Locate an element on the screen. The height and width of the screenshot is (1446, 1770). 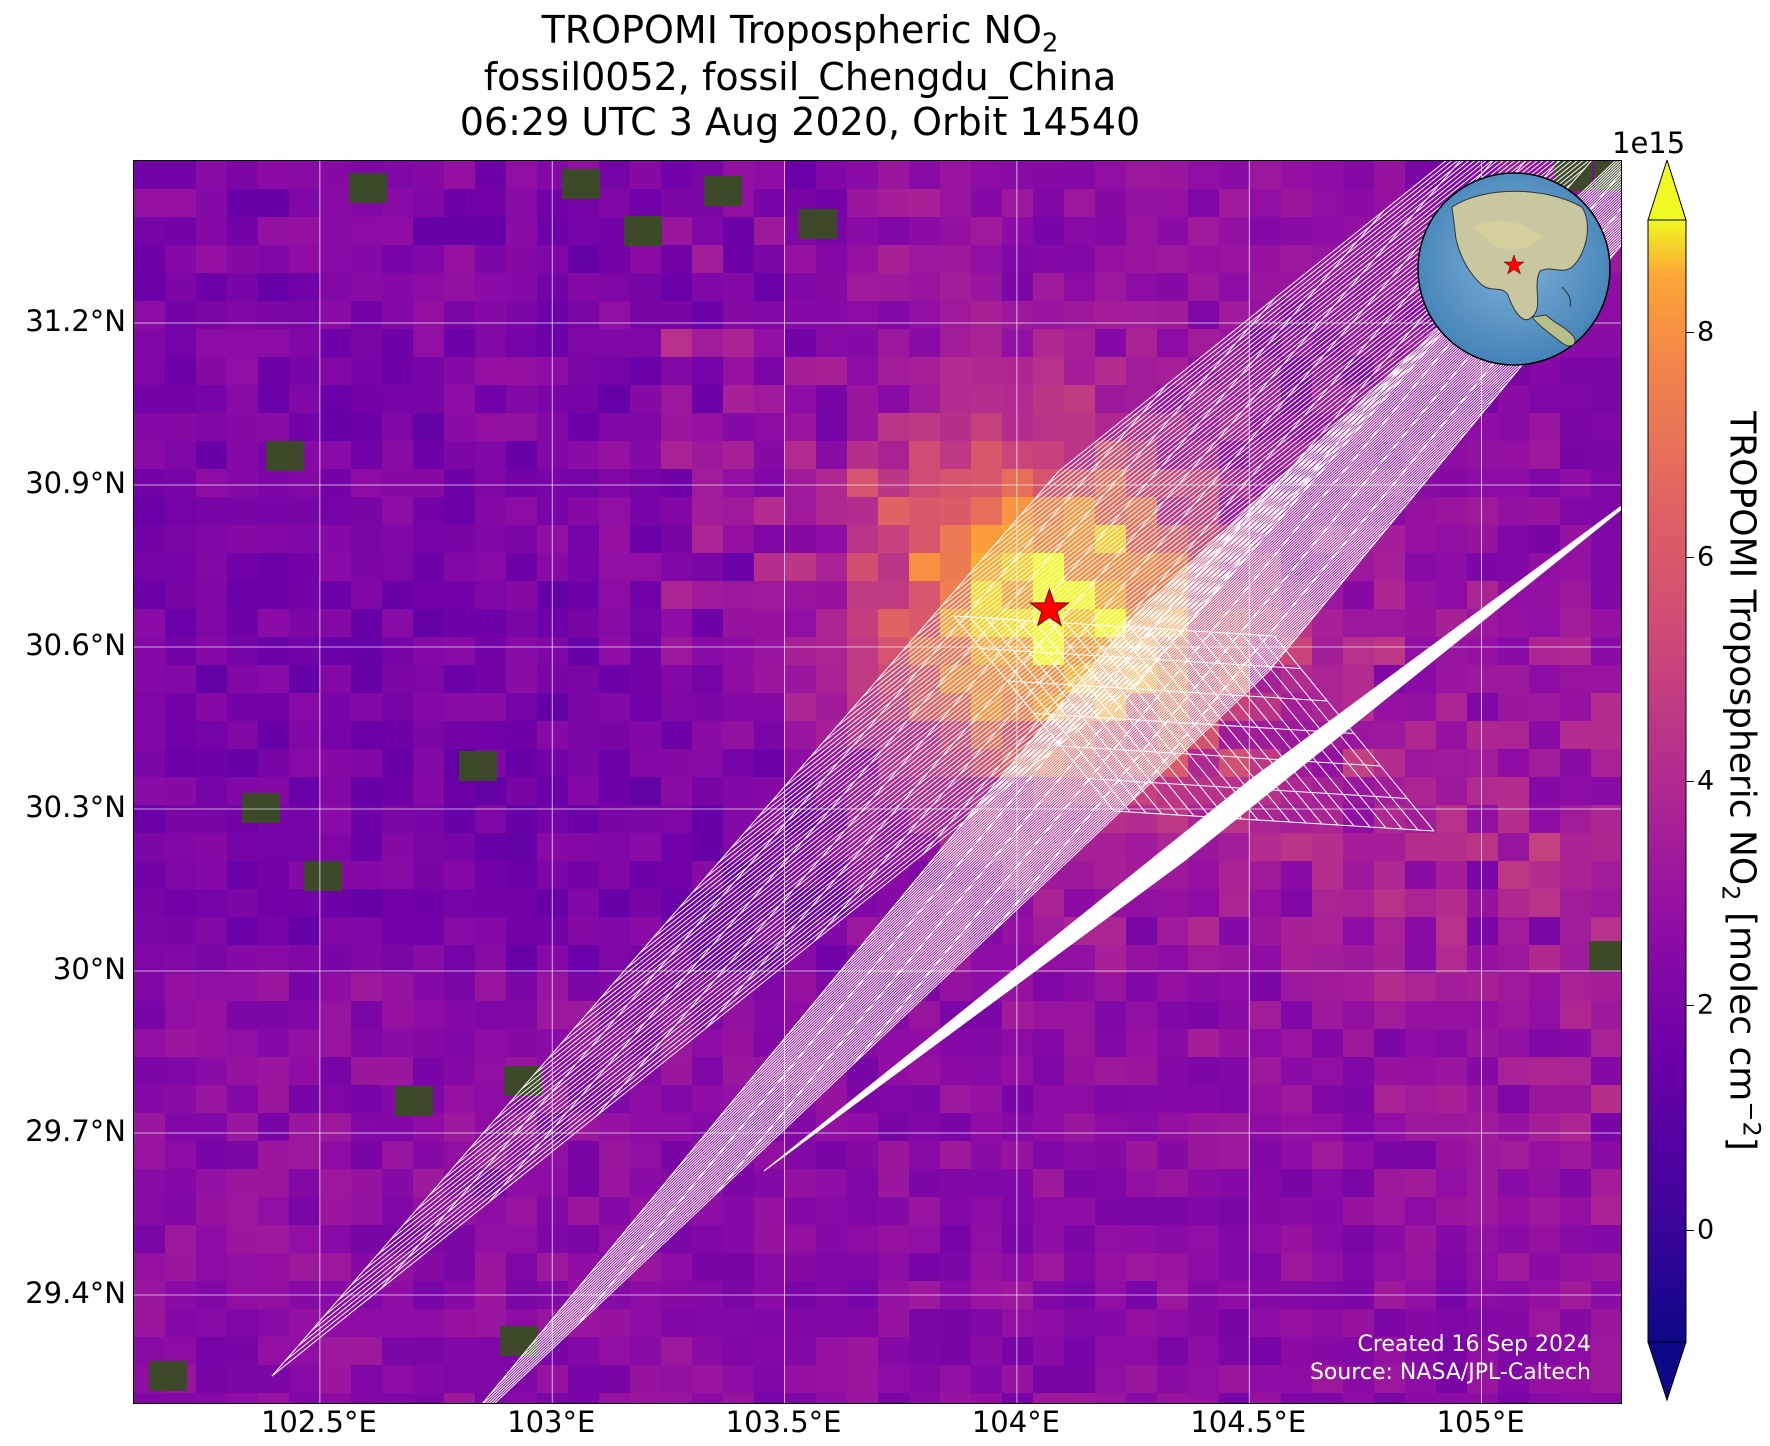
lat-tick-label: 30.6°N is located at coordinates (75, 645).